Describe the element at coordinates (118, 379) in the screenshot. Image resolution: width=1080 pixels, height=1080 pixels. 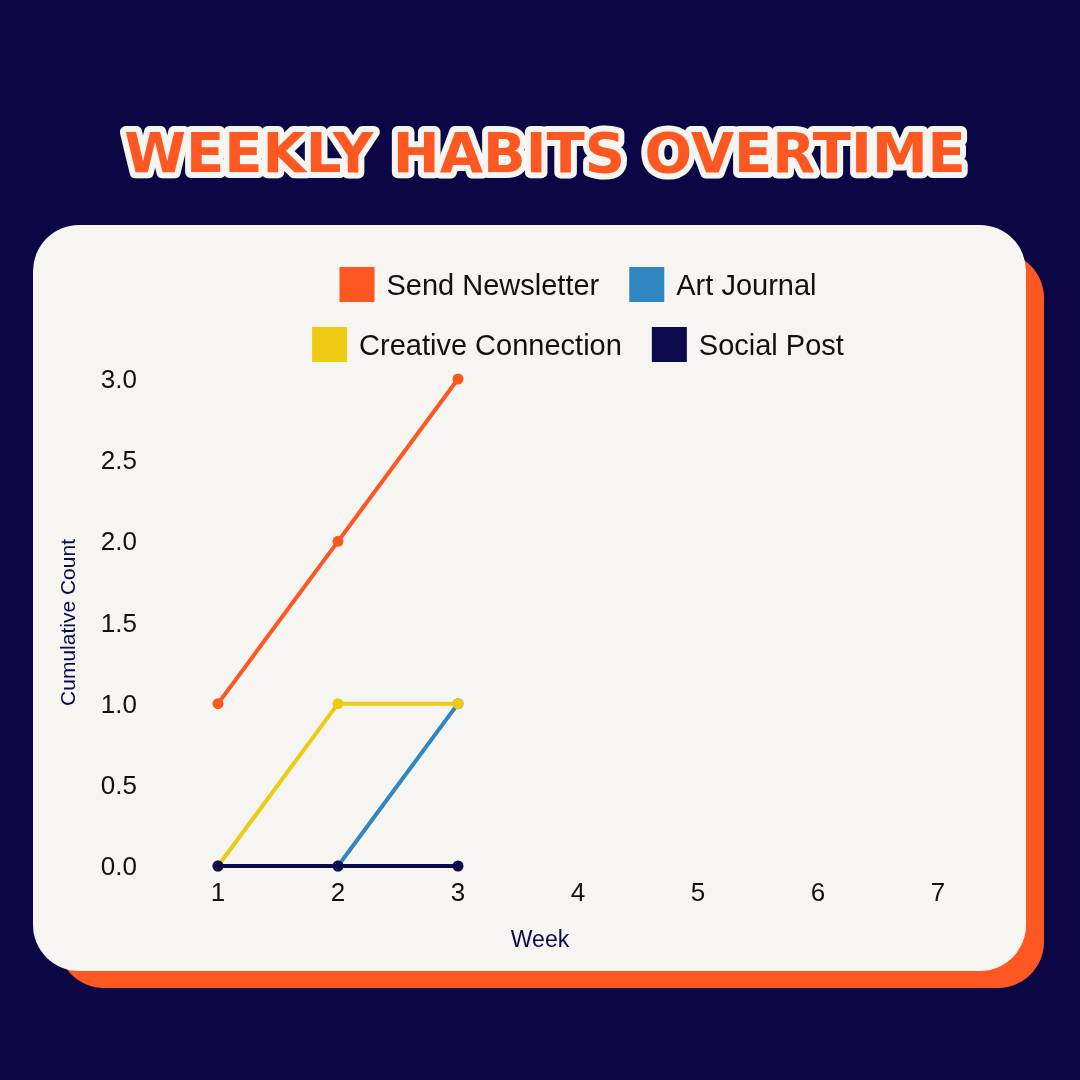
I see `y-tick-label: 3.0` at that location.